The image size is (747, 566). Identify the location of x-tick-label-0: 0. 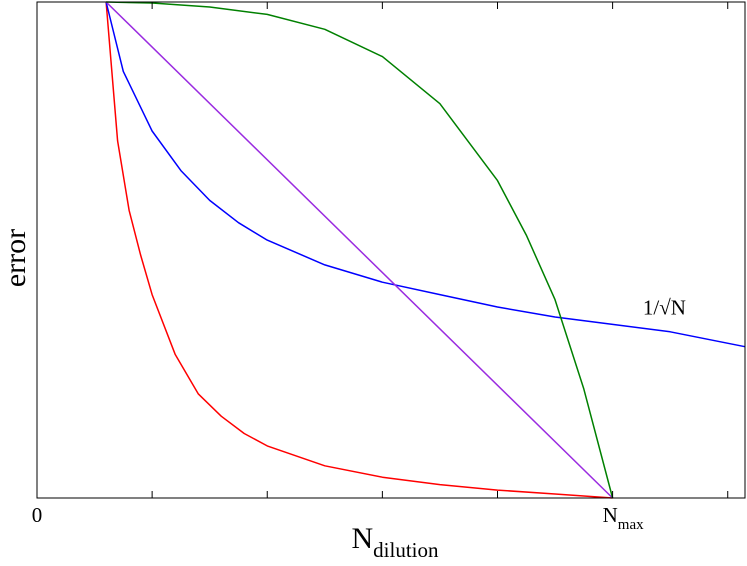
(37, 515).